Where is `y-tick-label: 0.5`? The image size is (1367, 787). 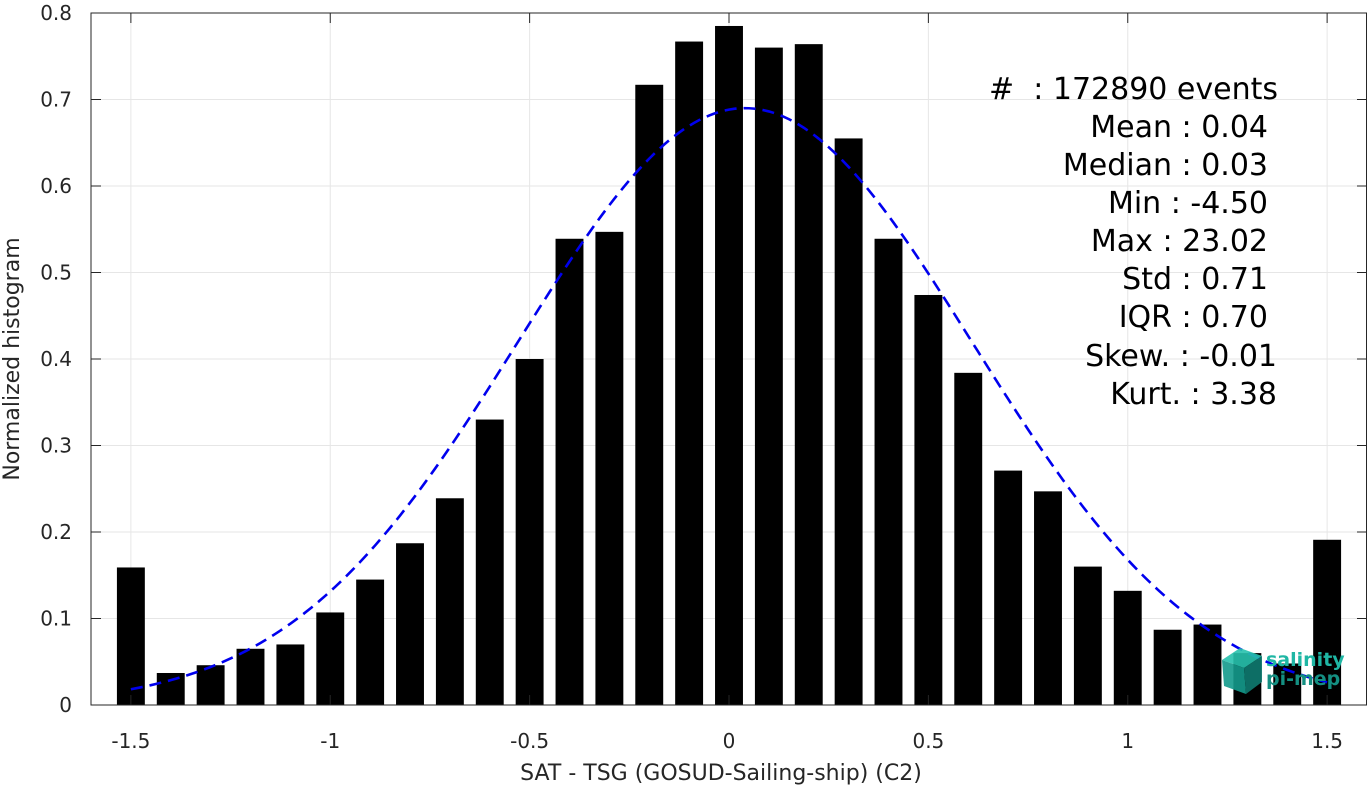
y-tick-label: 0.5 is located at coordinates (56, 273).